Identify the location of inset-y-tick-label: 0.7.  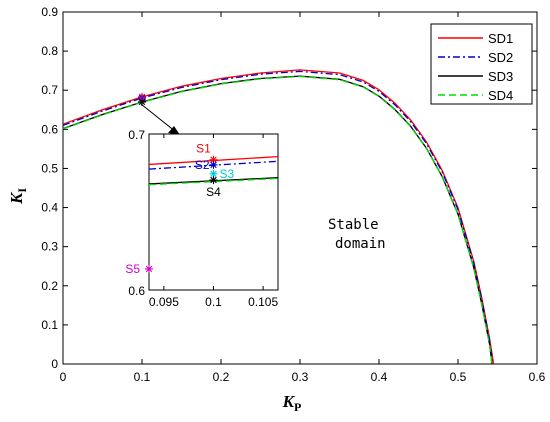
(136, 135).